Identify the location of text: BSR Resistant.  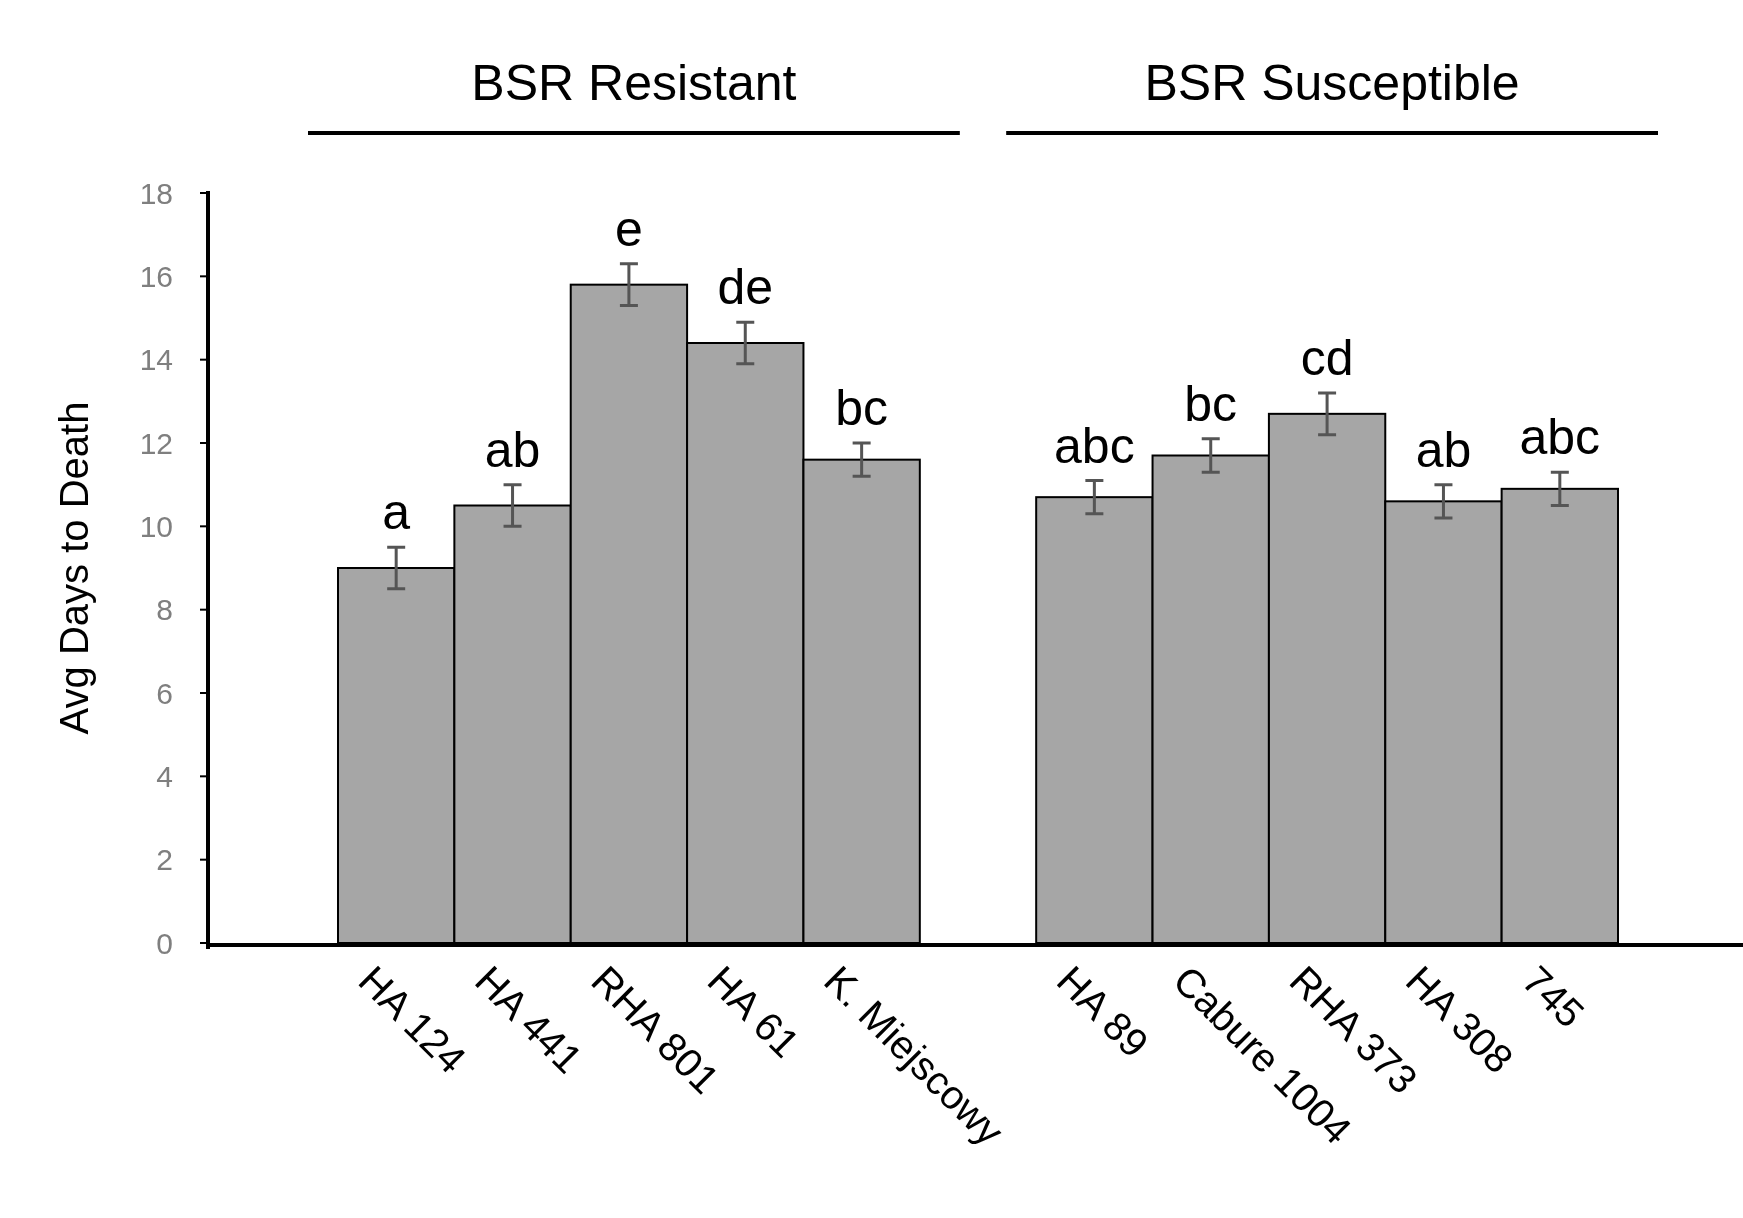
(634, 83).